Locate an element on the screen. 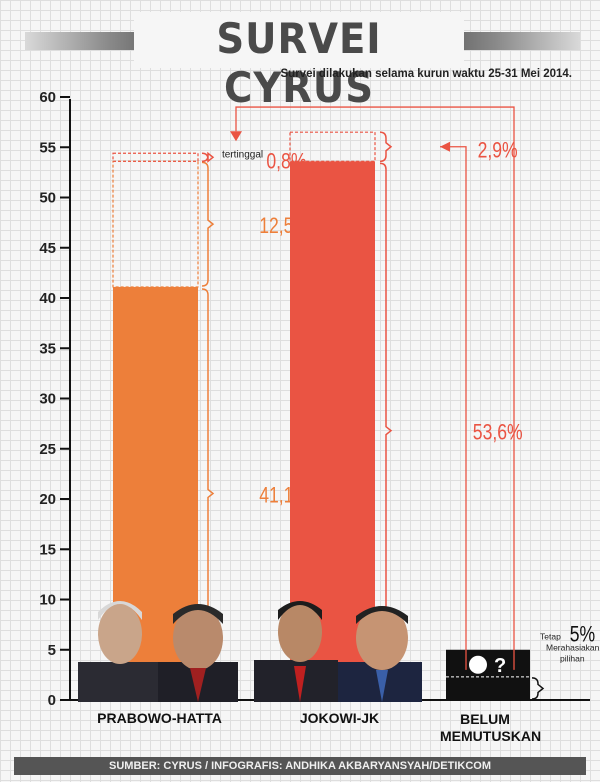 The image size is (600, 782). category-label-belum: BELUM MEMUTUSKAN is located at coordinates (491, 727).